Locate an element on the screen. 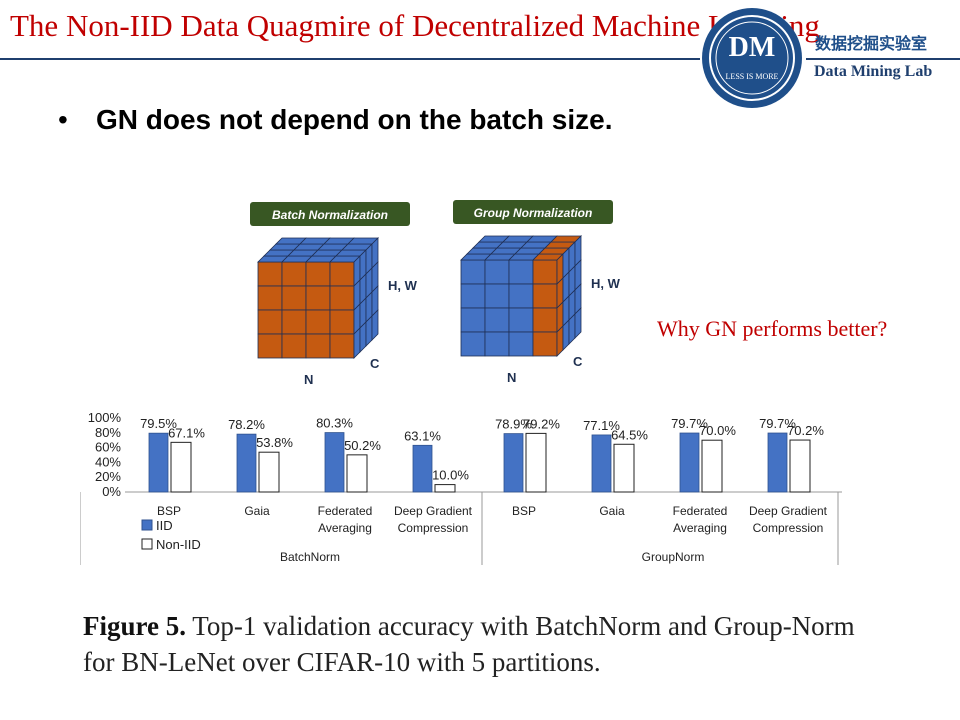  data-label-iid: 78.9% is located at coordinates (513, 424).